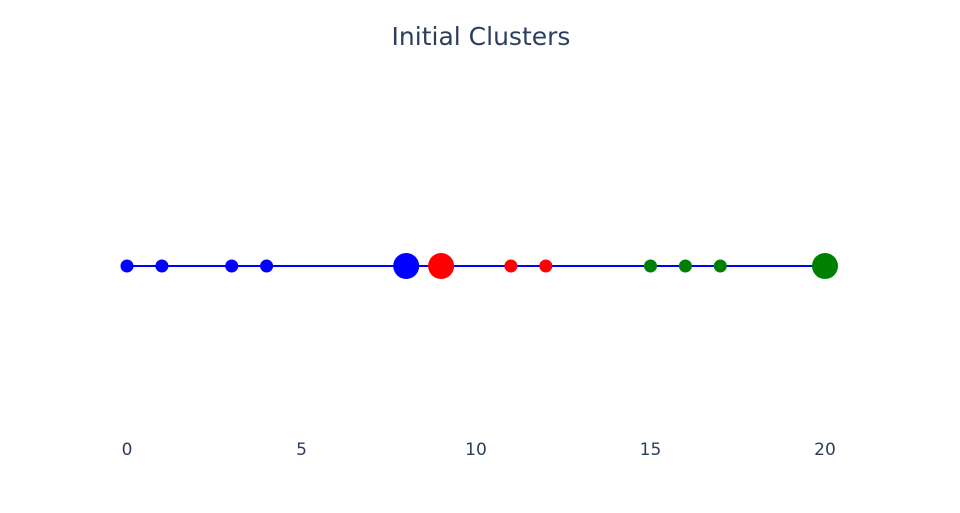 The width and height of the screenshot is (960, 513). I want to click on x-tick-label: 20, so click(825, 450).